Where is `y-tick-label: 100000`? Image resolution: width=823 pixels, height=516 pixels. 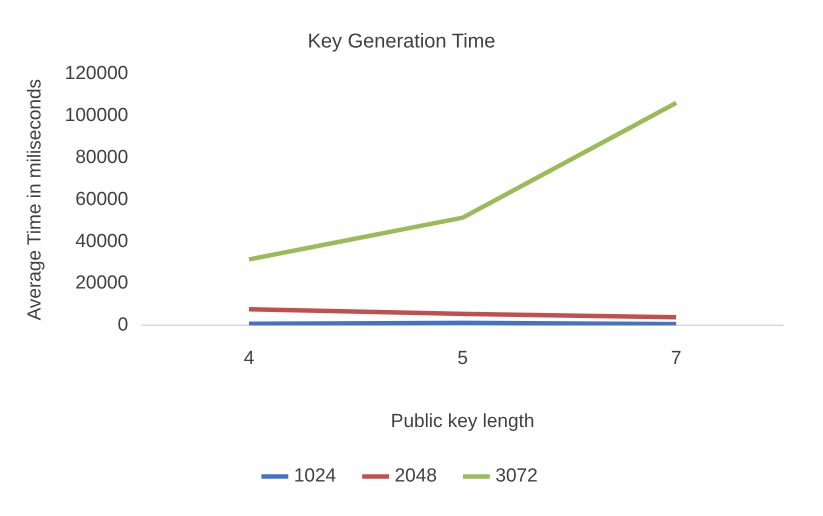
y-tick-label: 100000 is located at coordinates (96, 115).